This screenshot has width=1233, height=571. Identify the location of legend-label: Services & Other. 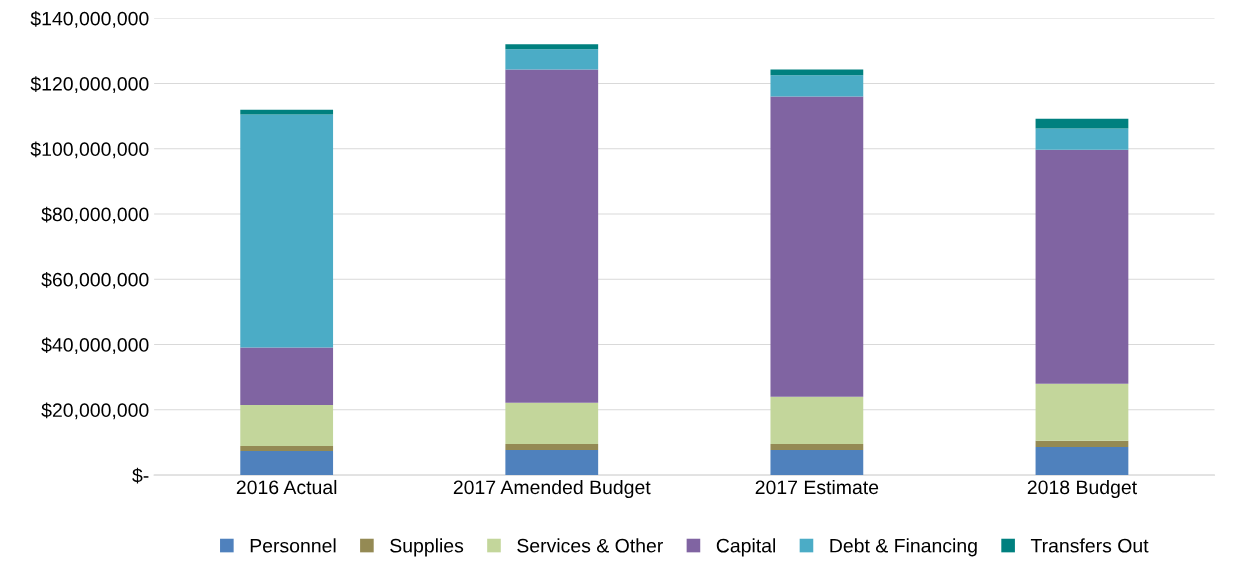
(590, 545).